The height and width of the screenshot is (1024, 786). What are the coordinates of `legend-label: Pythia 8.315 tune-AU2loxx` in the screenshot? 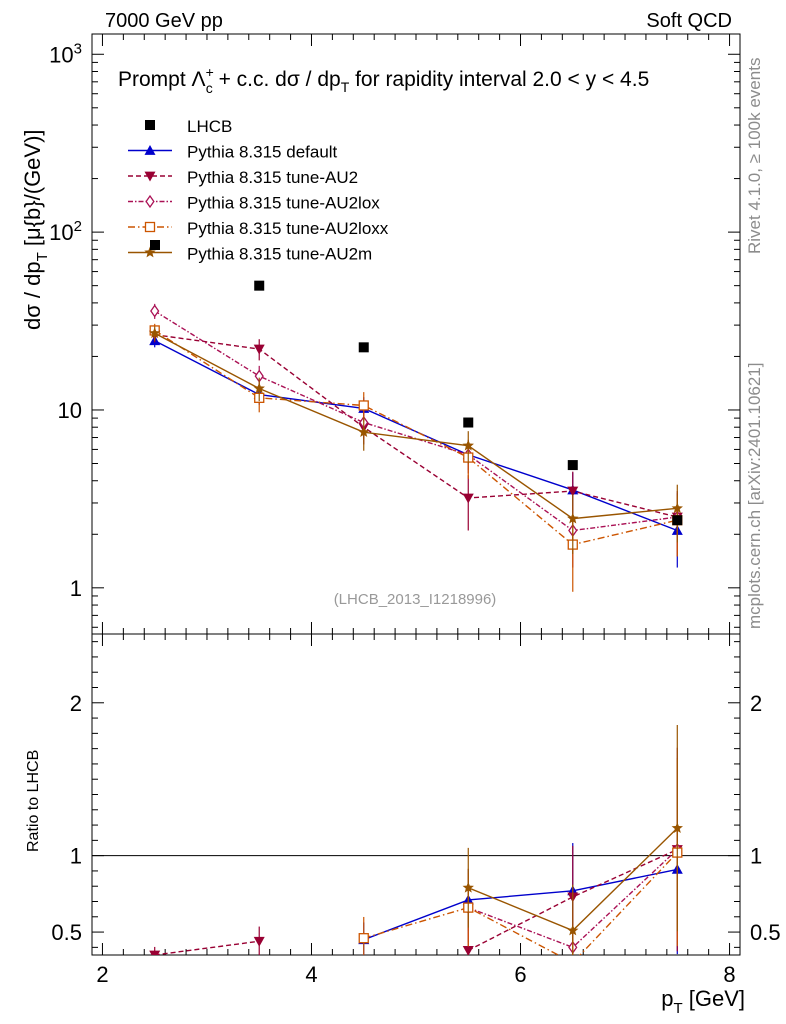 It's located at (288, 228).